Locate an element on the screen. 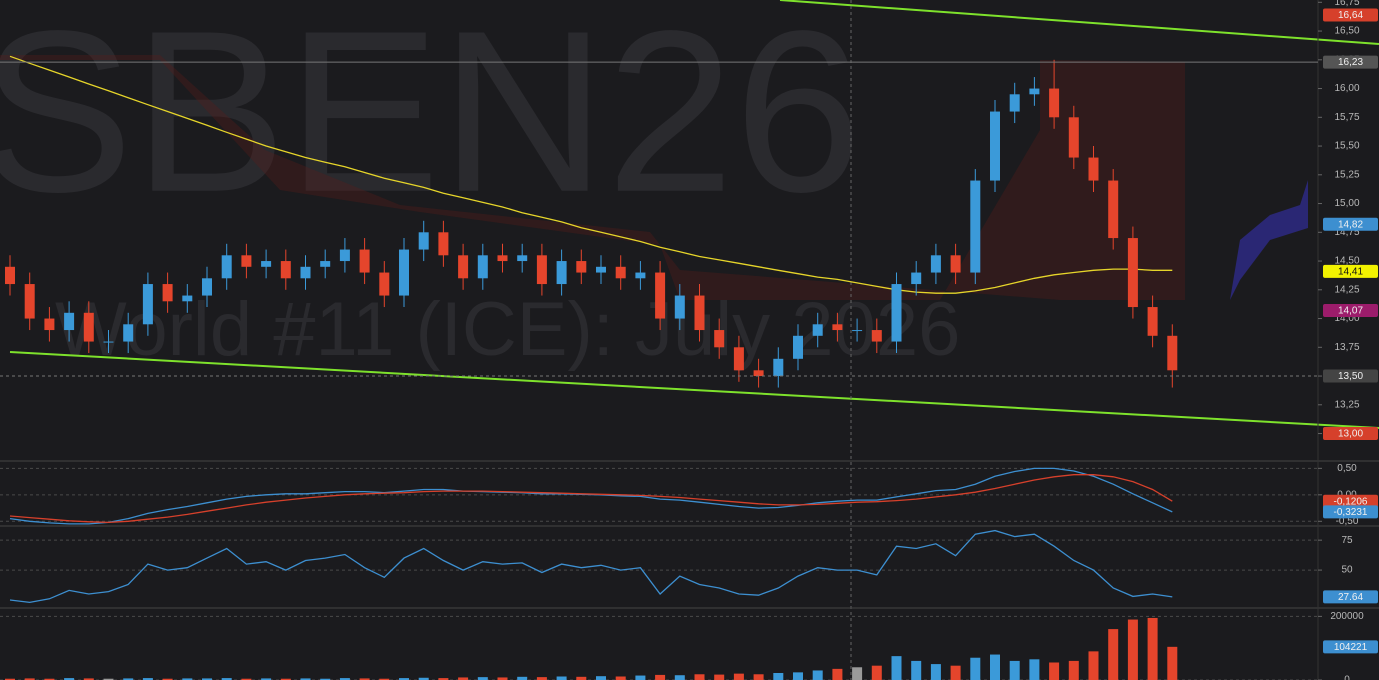 The image size is (1379, 680). y-tick-label: 13,25 is located at coordinates (1346, 404).